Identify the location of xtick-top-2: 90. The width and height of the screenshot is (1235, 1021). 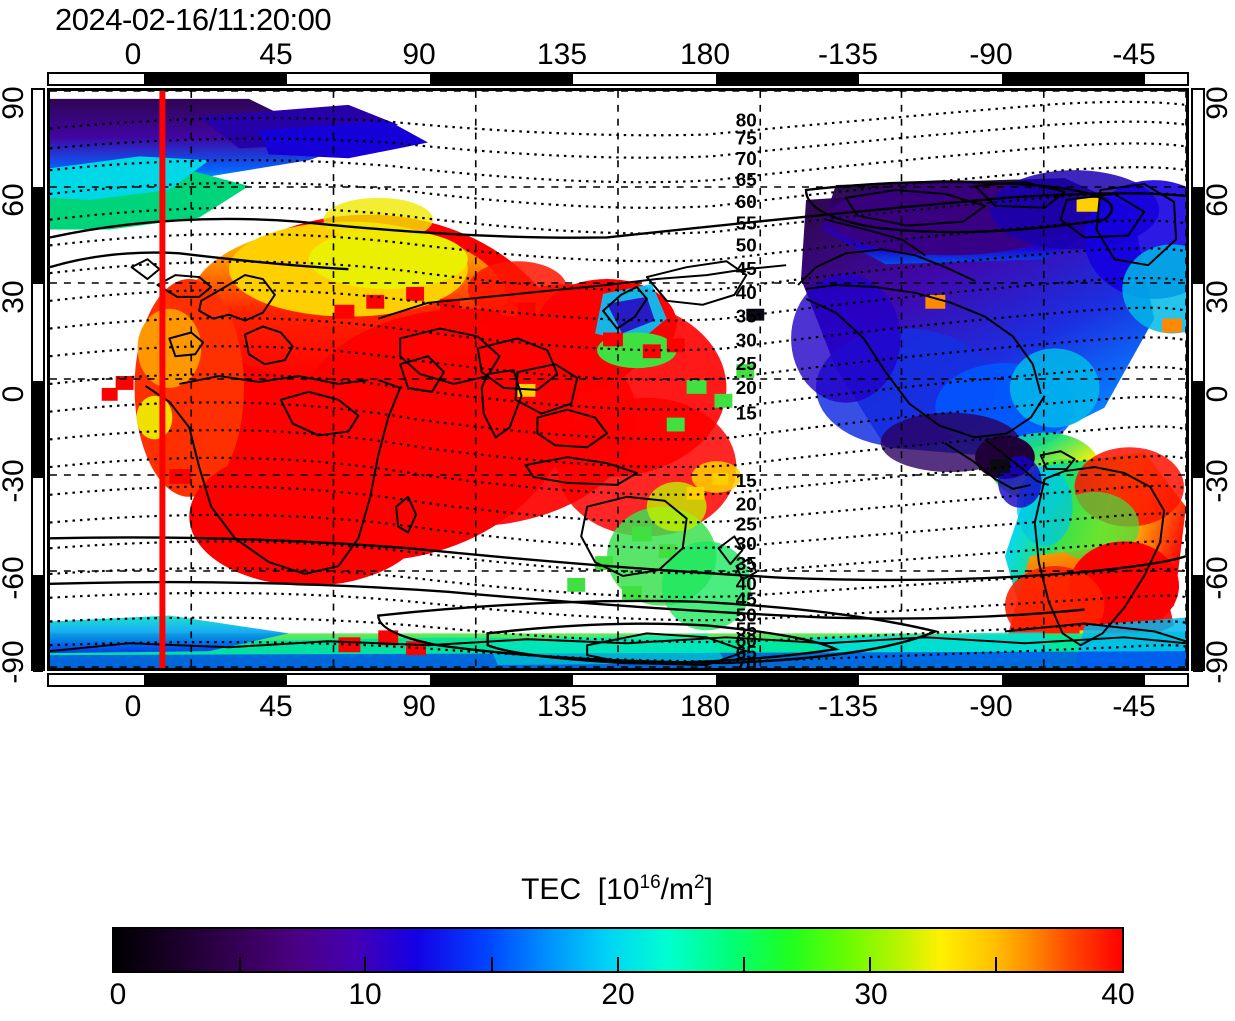
(419, 54).